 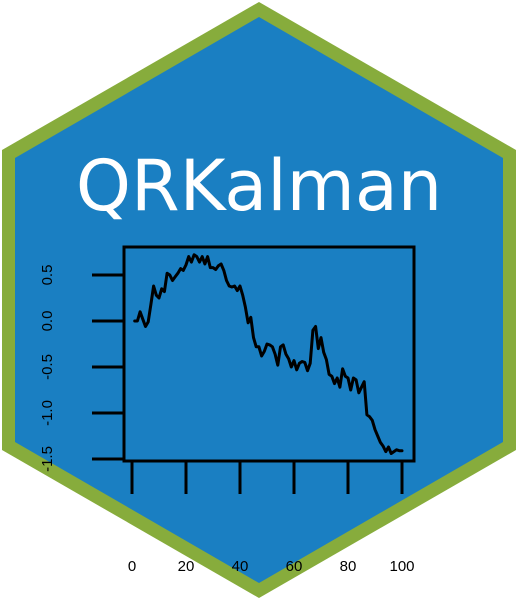 What do you see at coordinates (186, 566) in the screenshot?
I see `x-tick-label: 20` at bounding box center [186, 566].